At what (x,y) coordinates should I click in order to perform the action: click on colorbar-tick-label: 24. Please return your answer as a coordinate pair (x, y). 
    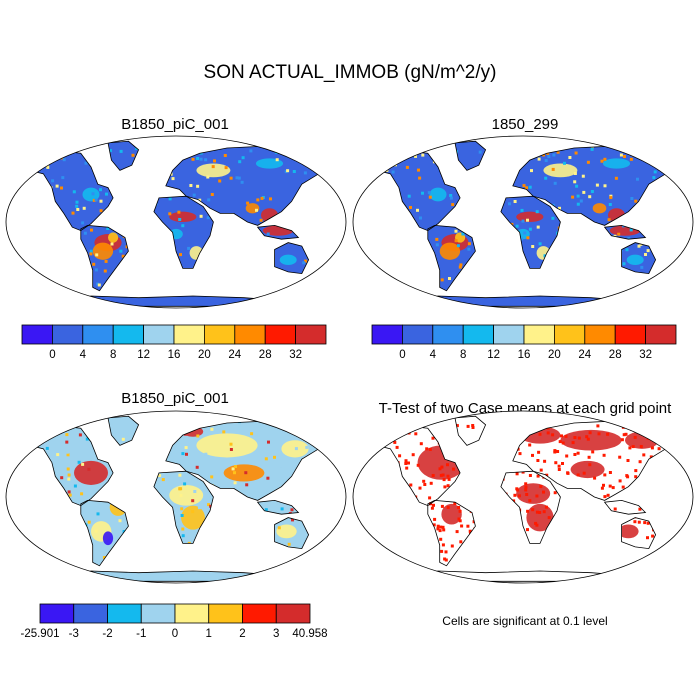
    Looking at the image, I should click on (584, 355).